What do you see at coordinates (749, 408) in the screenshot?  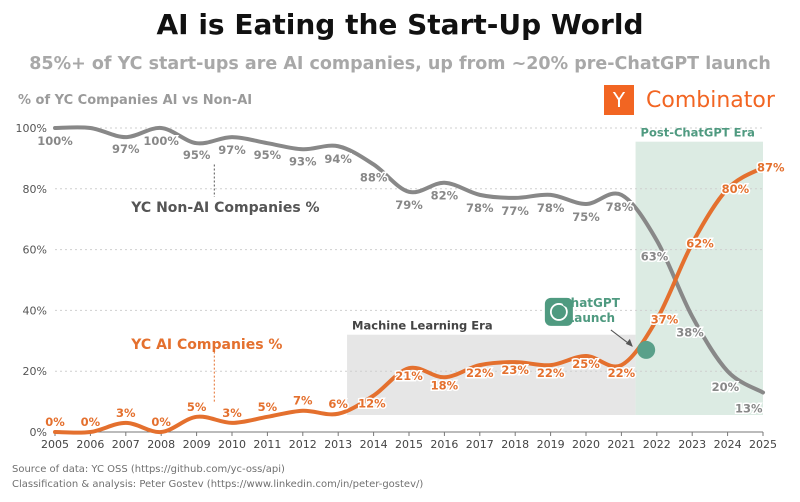 I see `data-label: 13%` at bounding box center [749, 408].